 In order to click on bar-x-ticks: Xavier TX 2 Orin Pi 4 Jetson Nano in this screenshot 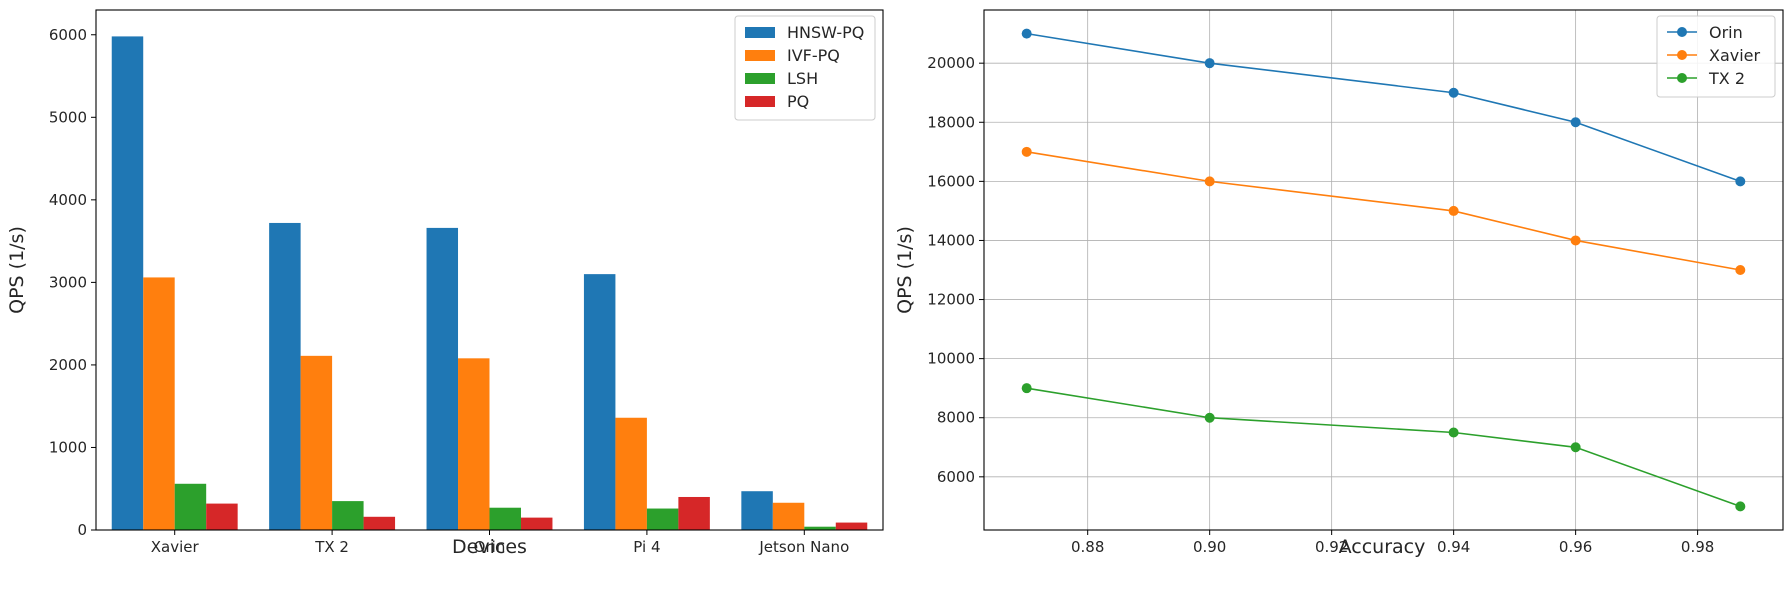, I will do `click(500, 543)`.